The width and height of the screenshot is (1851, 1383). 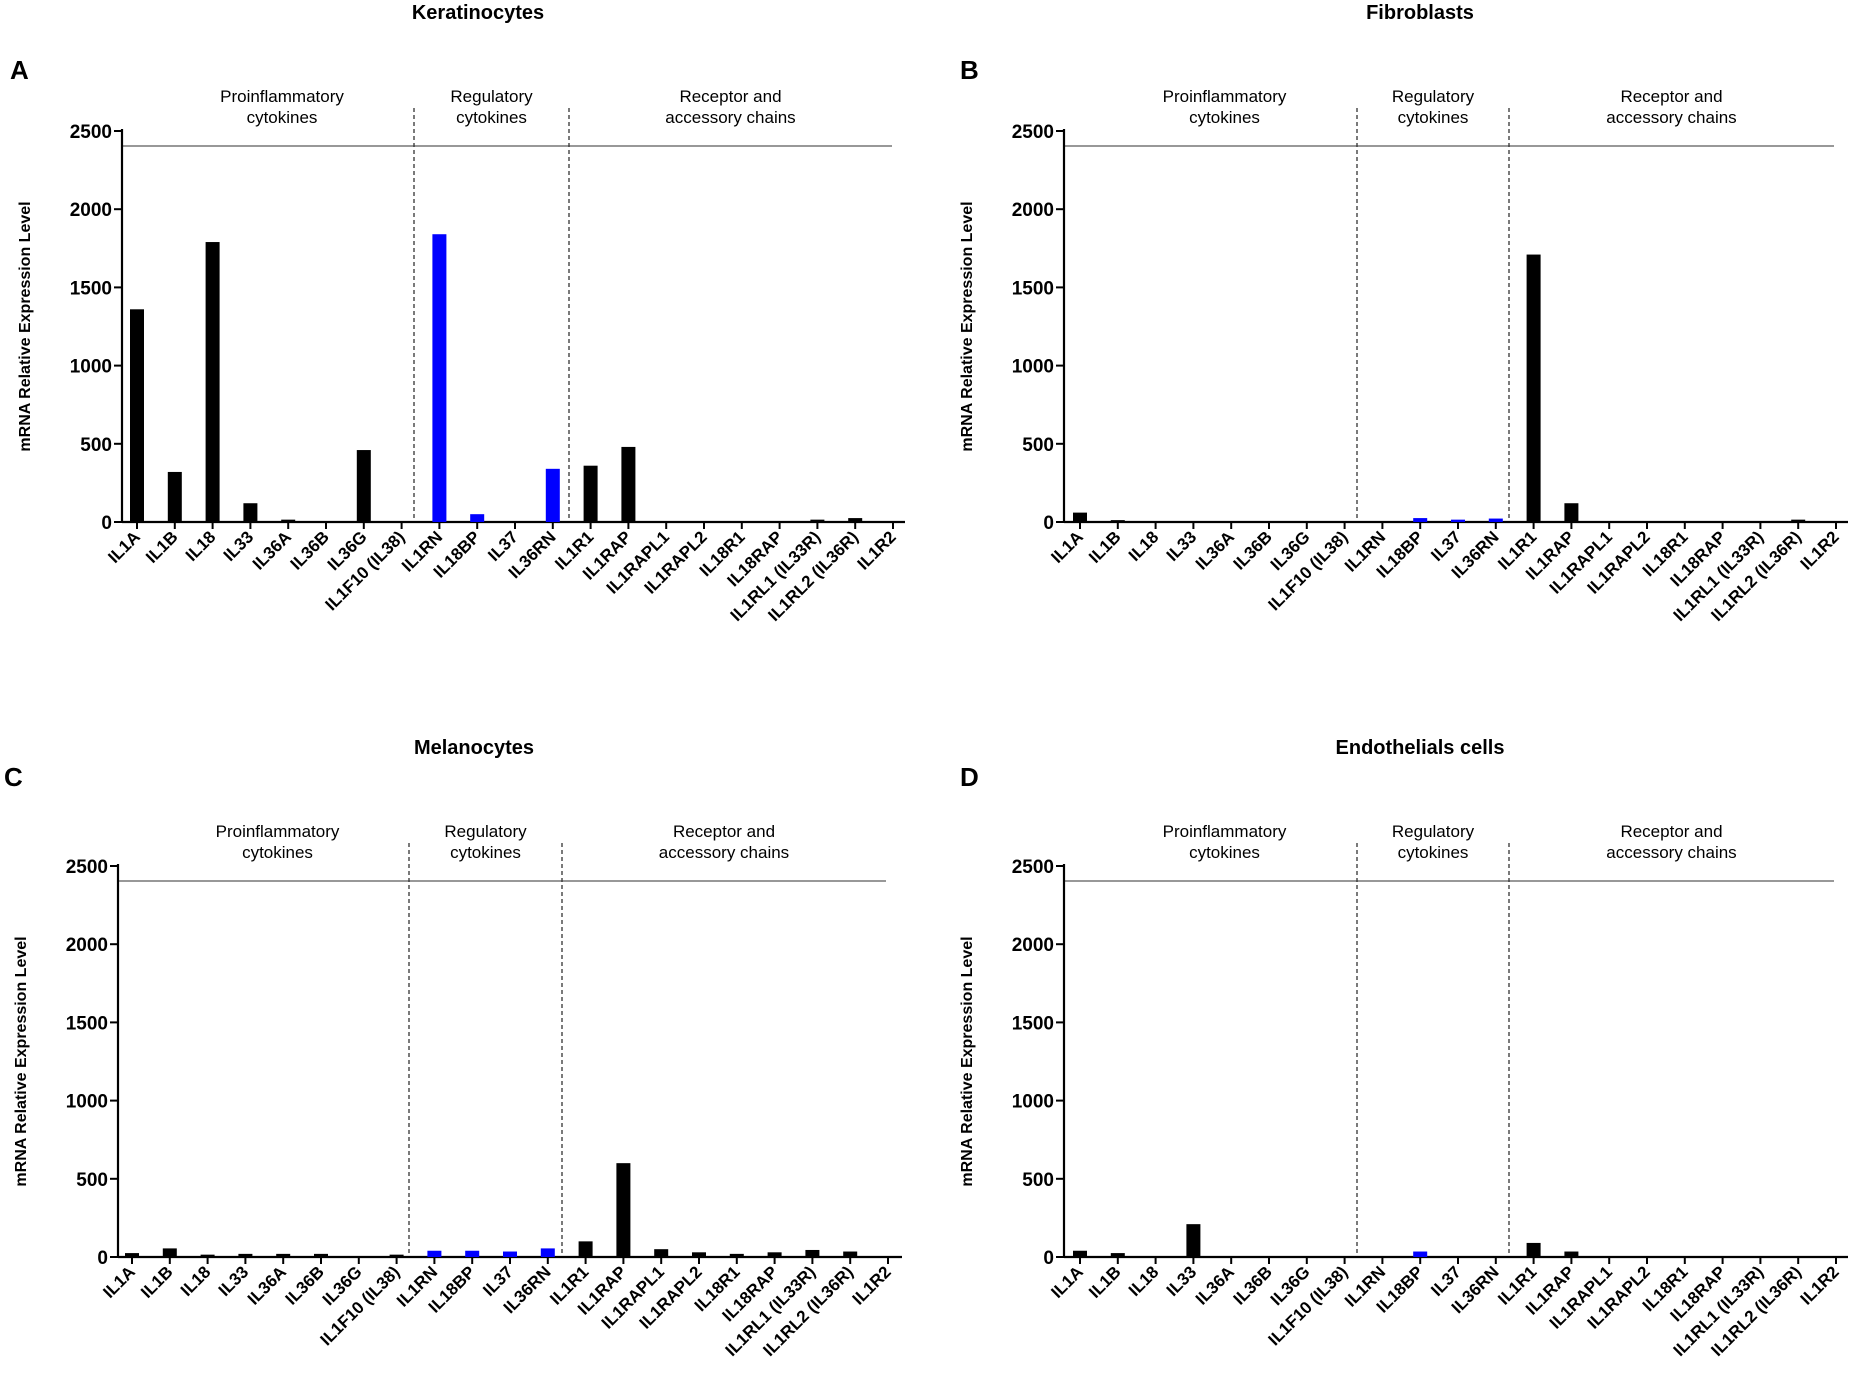 What do you see at coordinates (1420, 13) in the screenshot?
I see `chart-title: Fibroblasts` at bounding box center [1420, 13].